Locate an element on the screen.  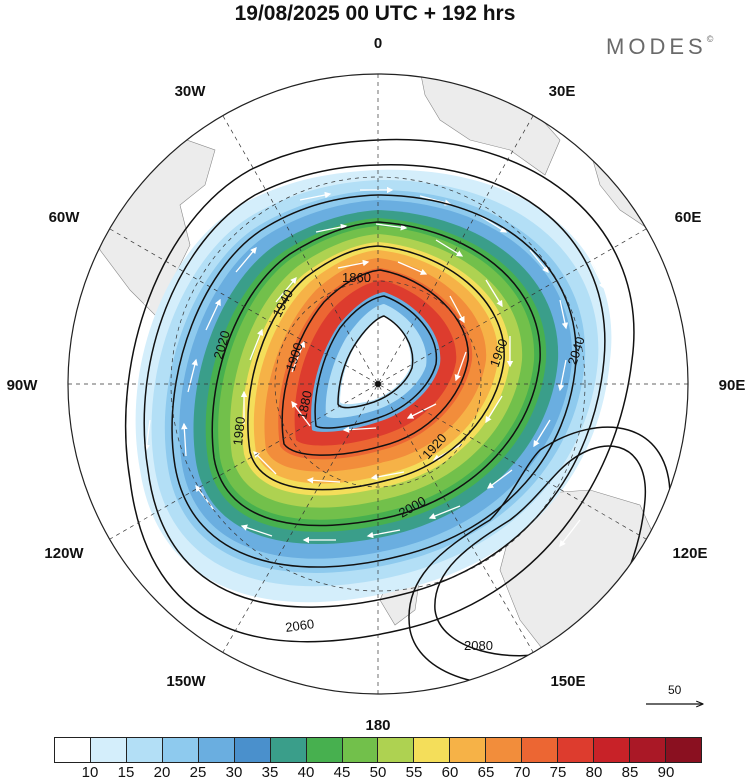
colorbar-tick-label: 90 is located at coordinates (666, 772).